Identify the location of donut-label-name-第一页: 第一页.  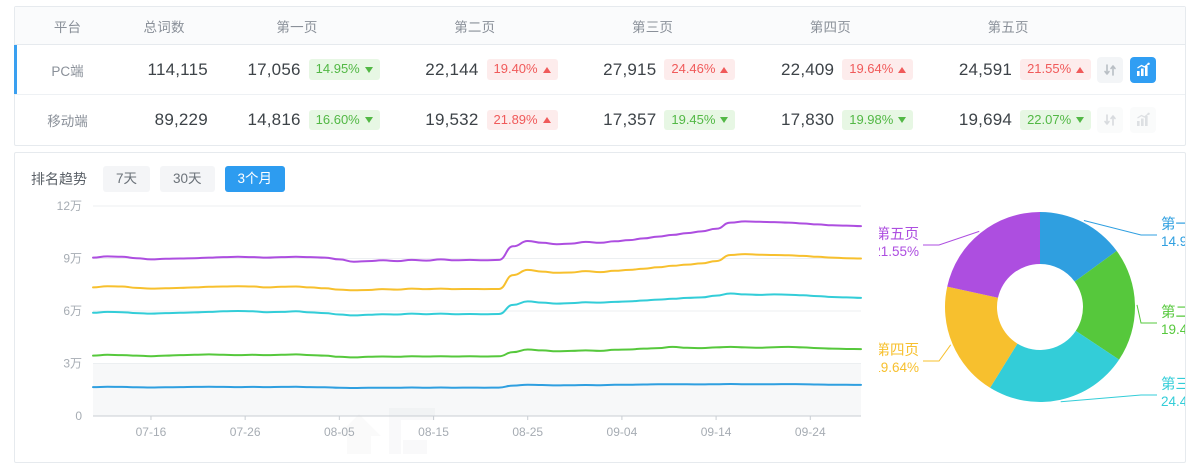
(1173, 224).